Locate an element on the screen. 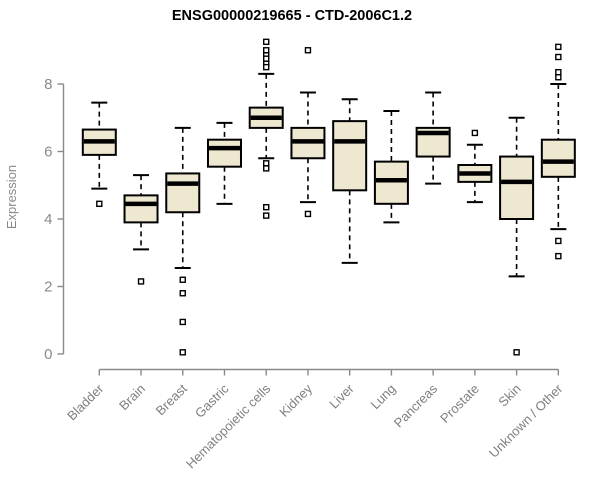 The image size is (600, 500). y-tick-label: 0 is located at coordinates (48, 354).